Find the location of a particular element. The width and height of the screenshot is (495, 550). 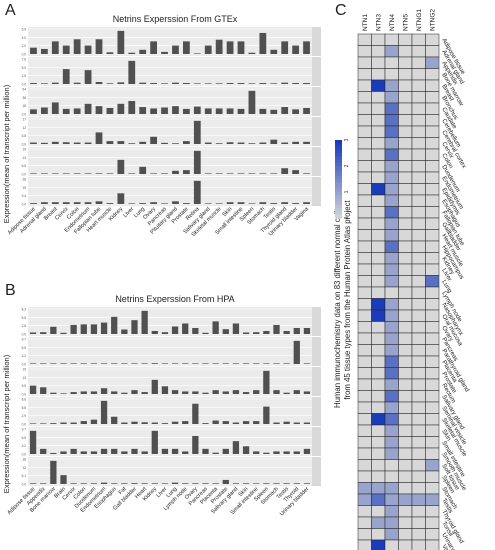

heatmap-column-label: NTN5 is located at coordinates (405, 22).